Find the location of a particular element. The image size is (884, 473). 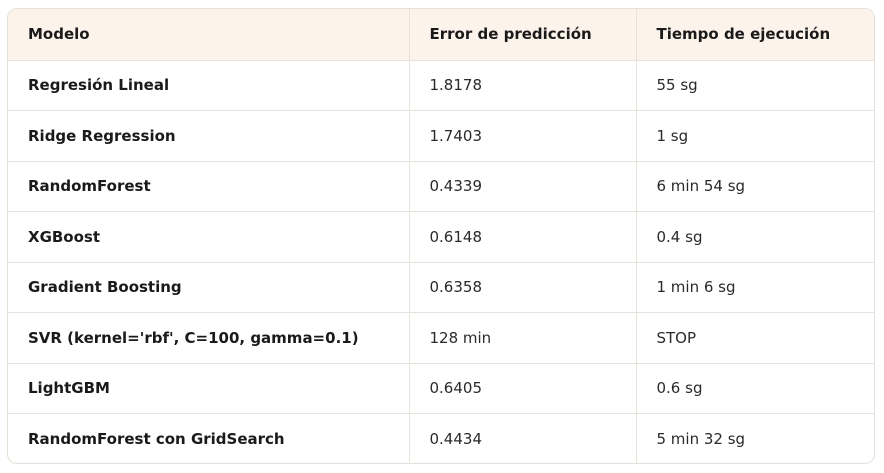

cell-model: Gradient Boosting is located at coordinates (208, 287).